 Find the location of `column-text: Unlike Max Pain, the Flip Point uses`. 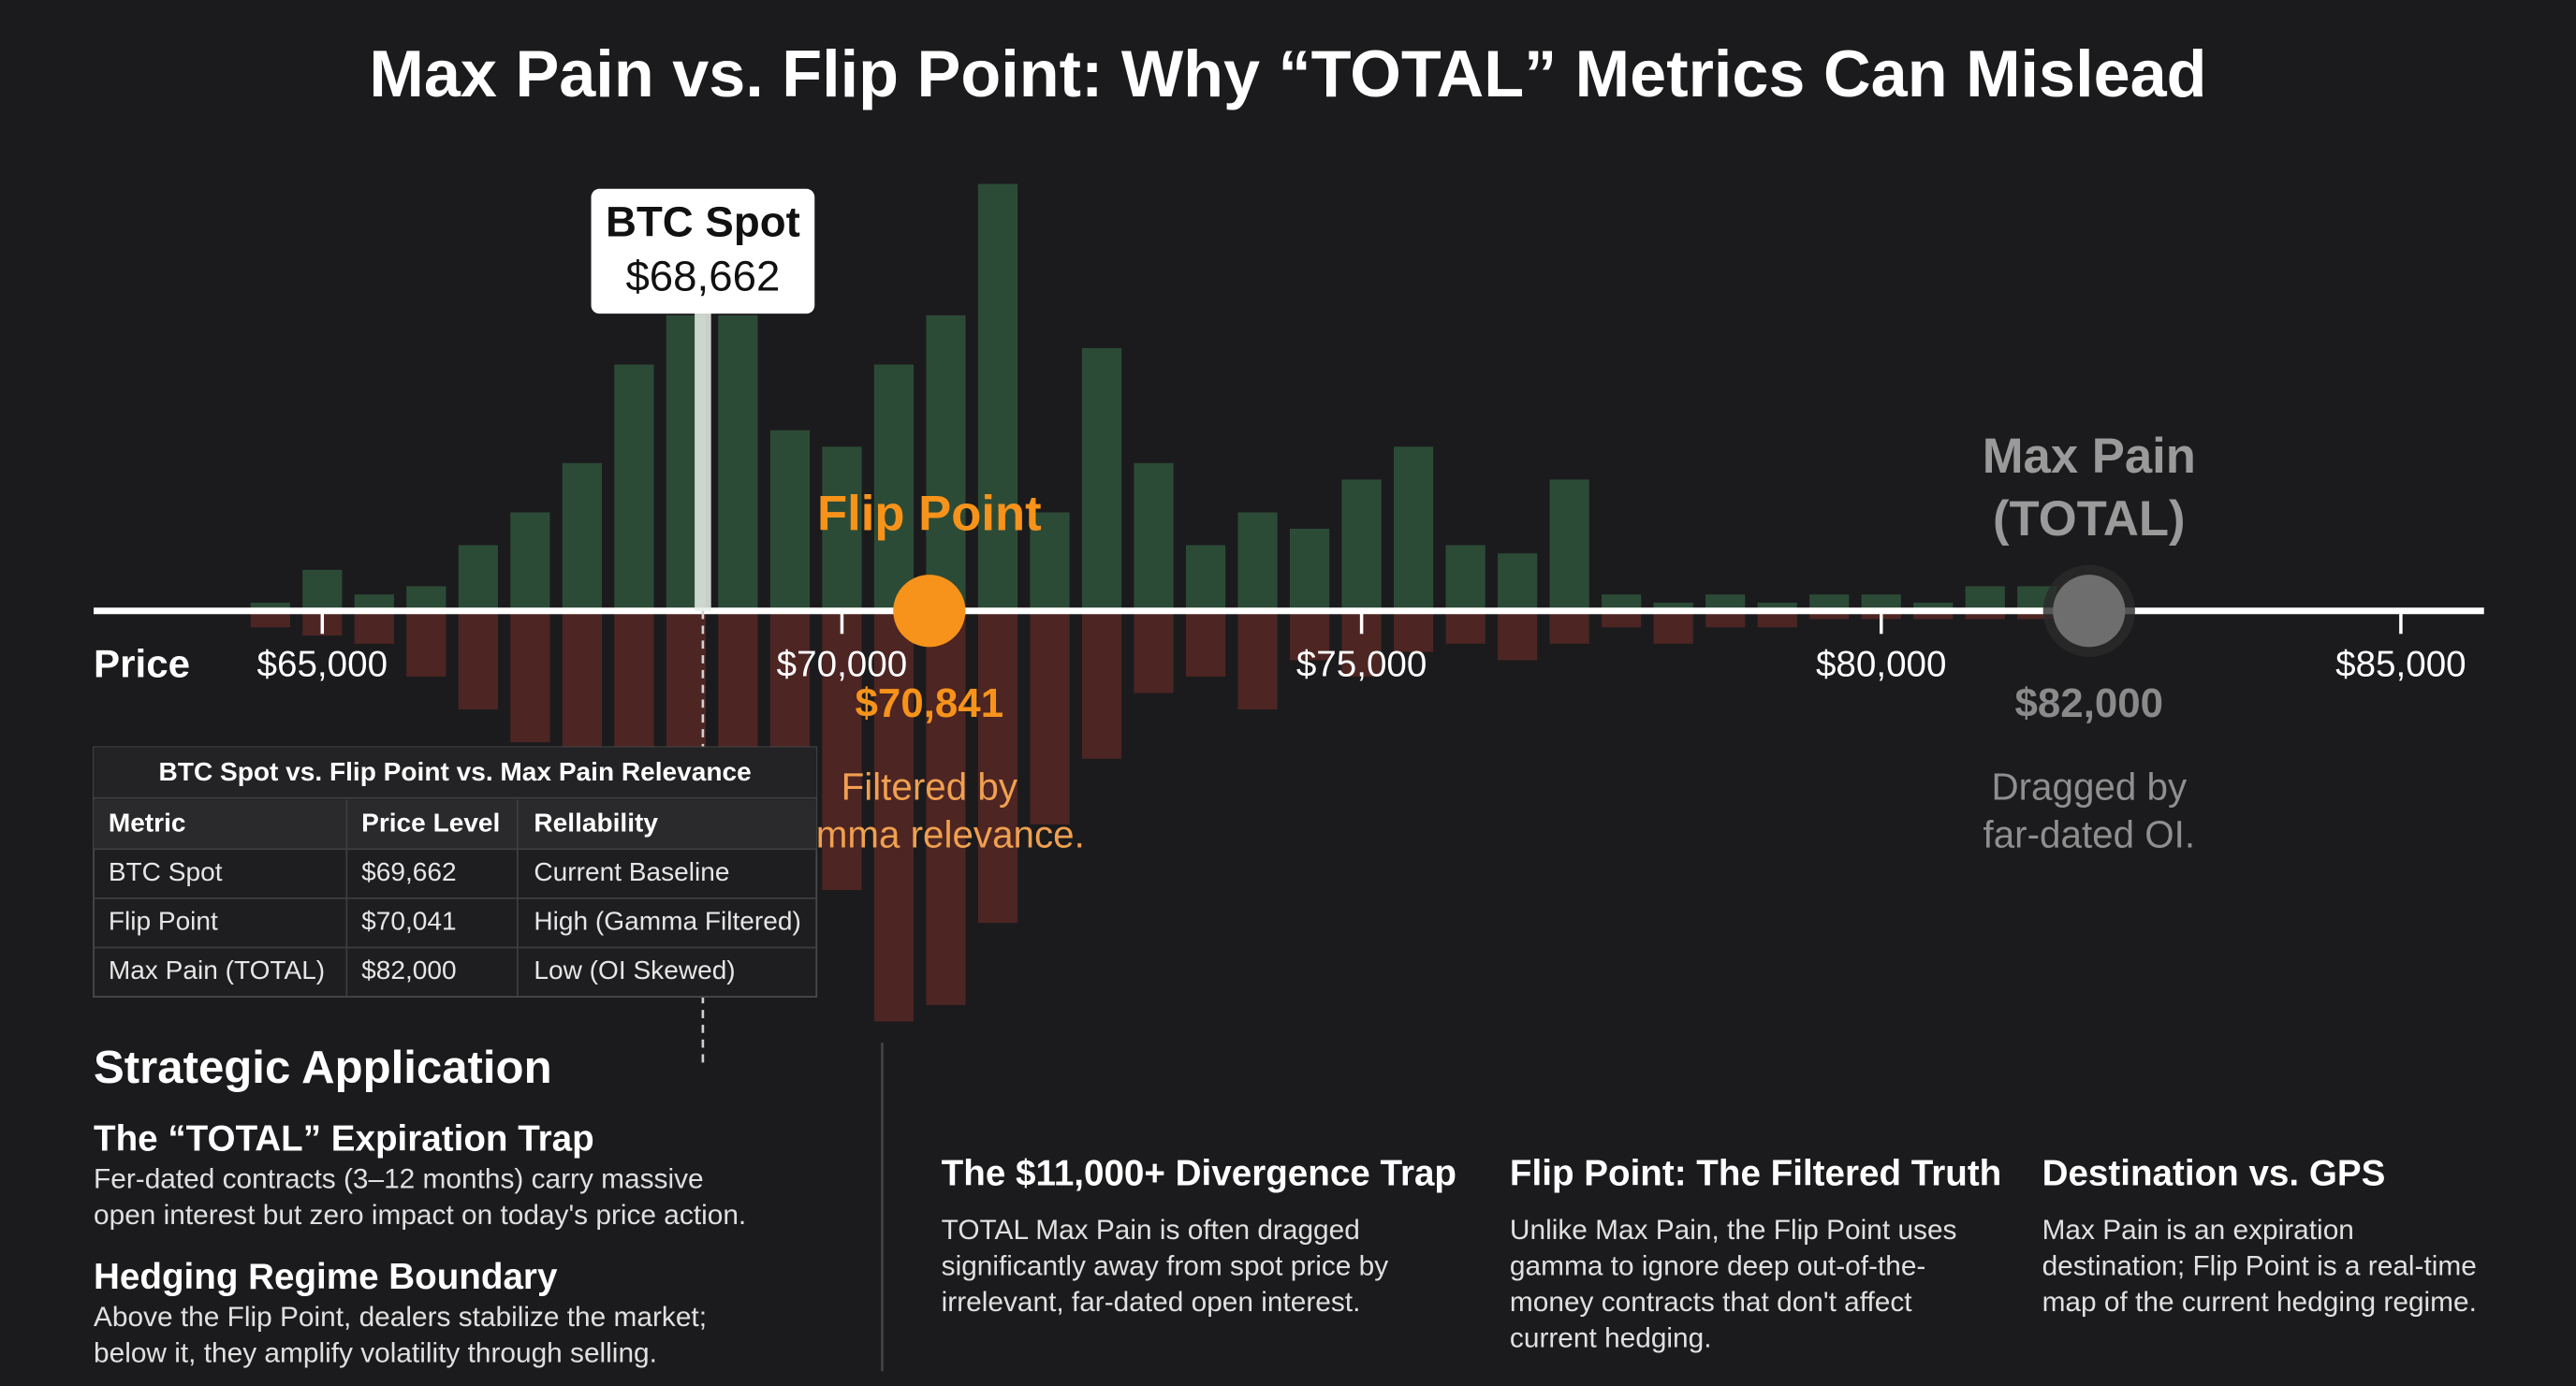

column-text: Unlike Max Pain, the Flip Point uses is located at coordinates (1733, 1230).